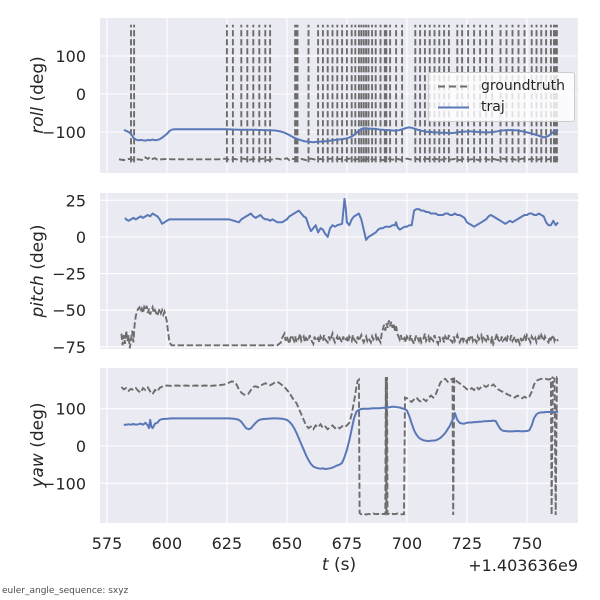  I want to click on x-tick-label: 650, so click(287, 543).